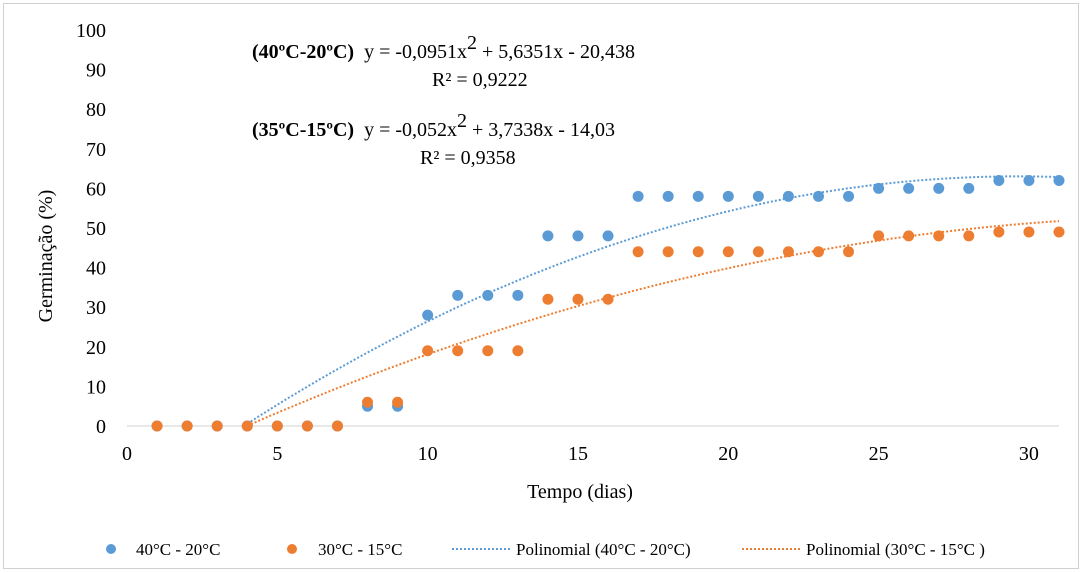 This screenshot has height=573, width=1084. Describe the element at coordinates (91, 31) in the screenshot. I see `y-tick-label: 100` at that location.